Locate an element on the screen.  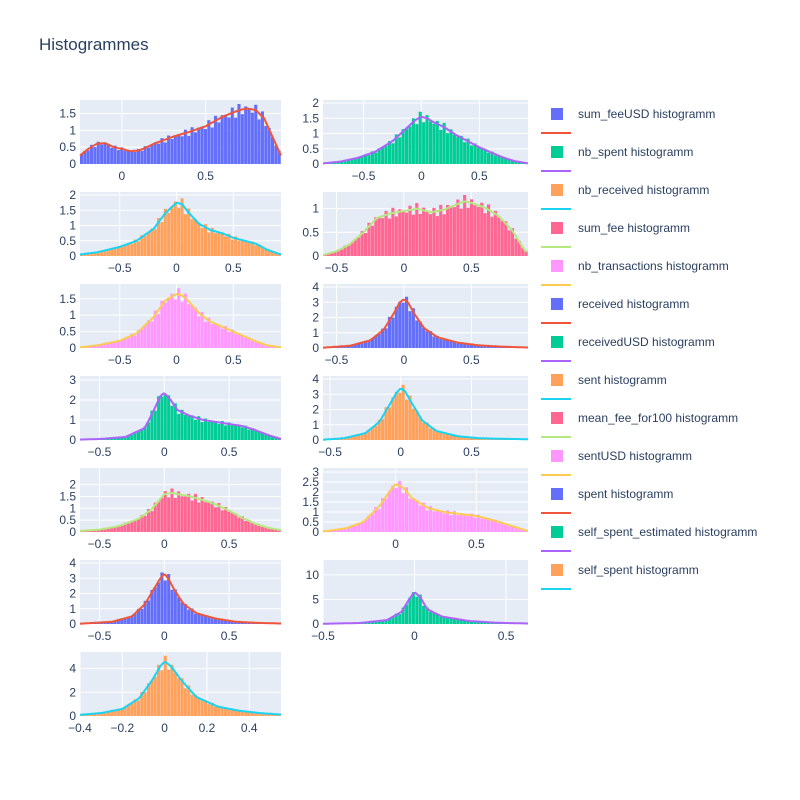
y-tick-label: 0.5 is located at coordinates (67, 520).